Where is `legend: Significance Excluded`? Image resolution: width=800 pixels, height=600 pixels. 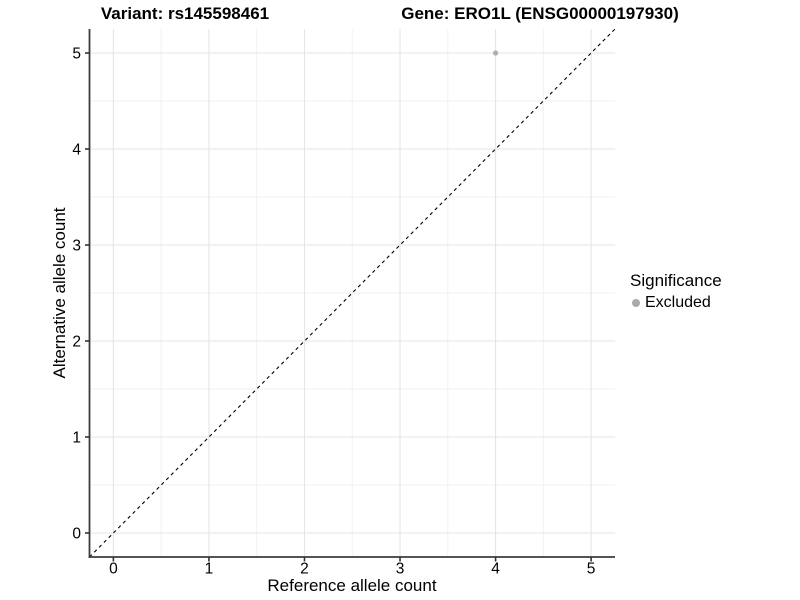
legend: Significance Excluded is located at coordinates (676, 291).